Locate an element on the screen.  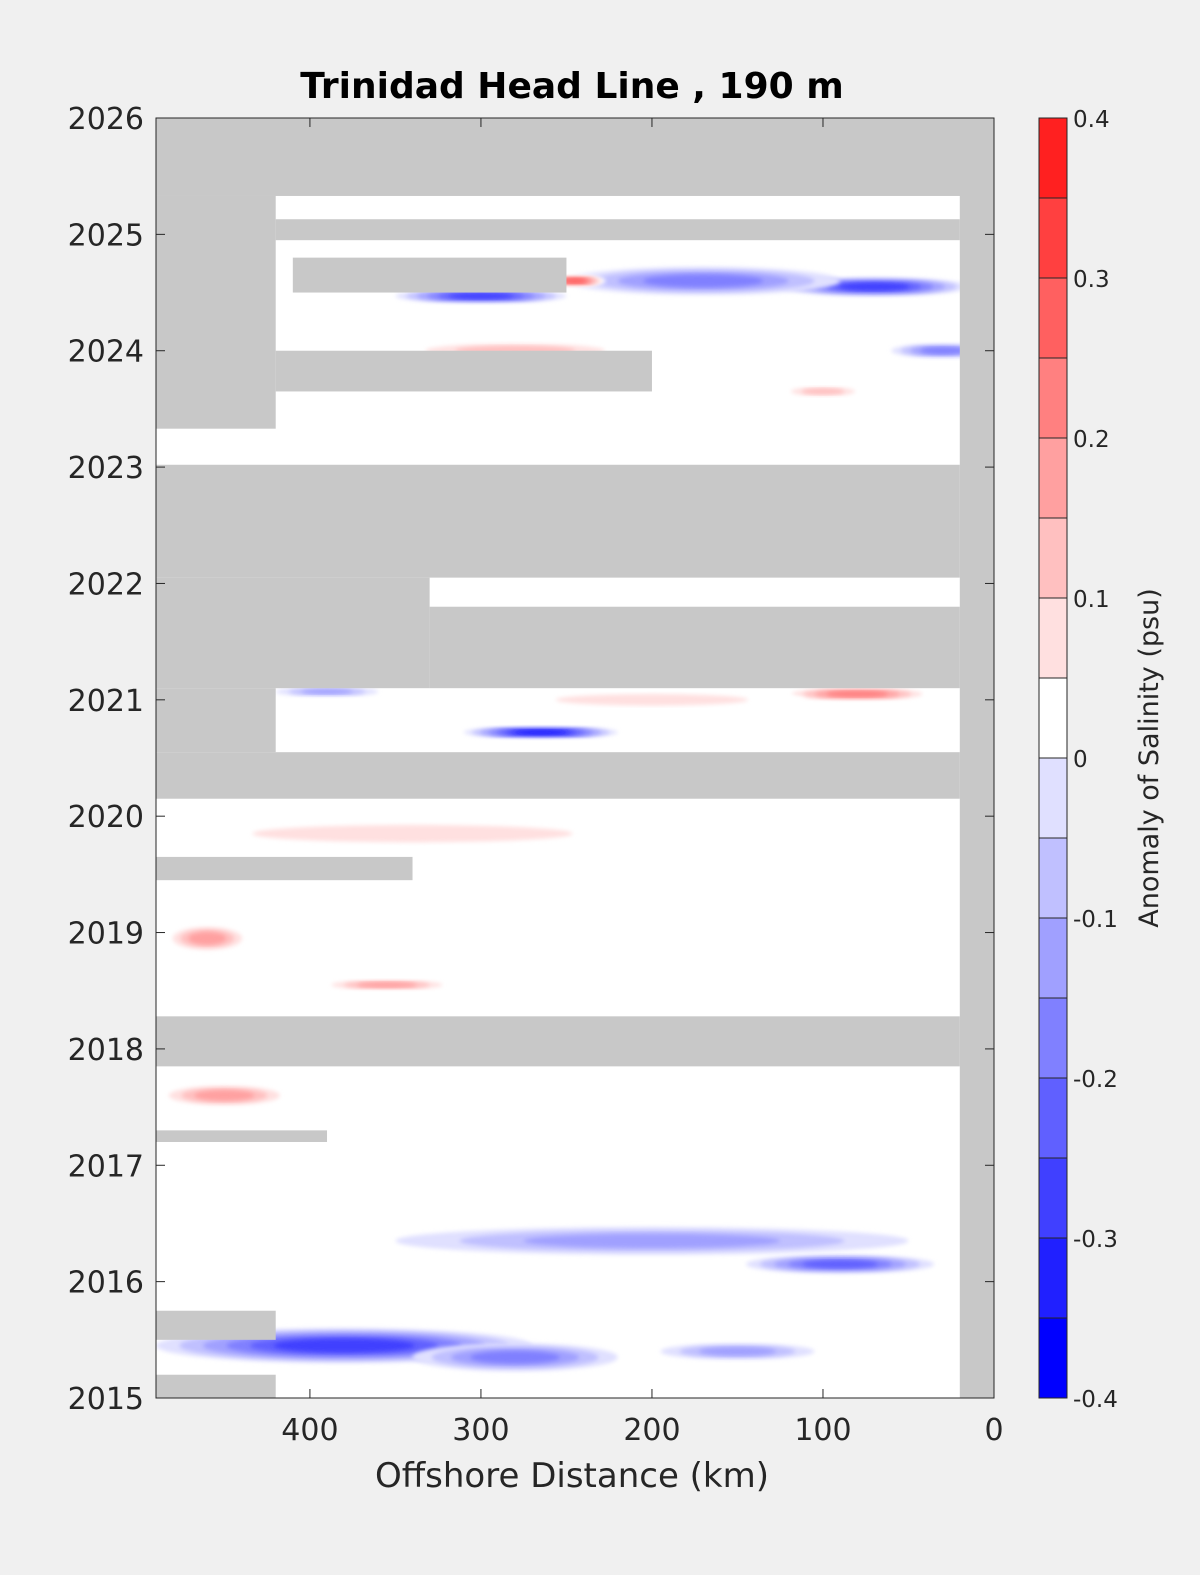
y-tick-label: 2023 is located at coordinates (106, 468).